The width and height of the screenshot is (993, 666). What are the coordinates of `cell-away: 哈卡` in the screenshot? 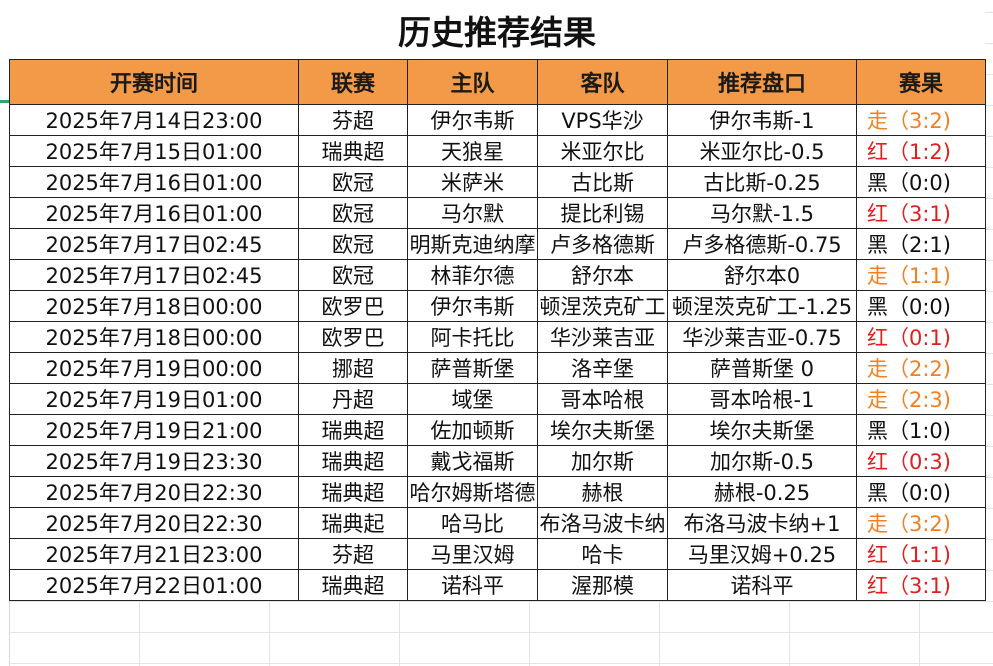 It's located at (602, 554).